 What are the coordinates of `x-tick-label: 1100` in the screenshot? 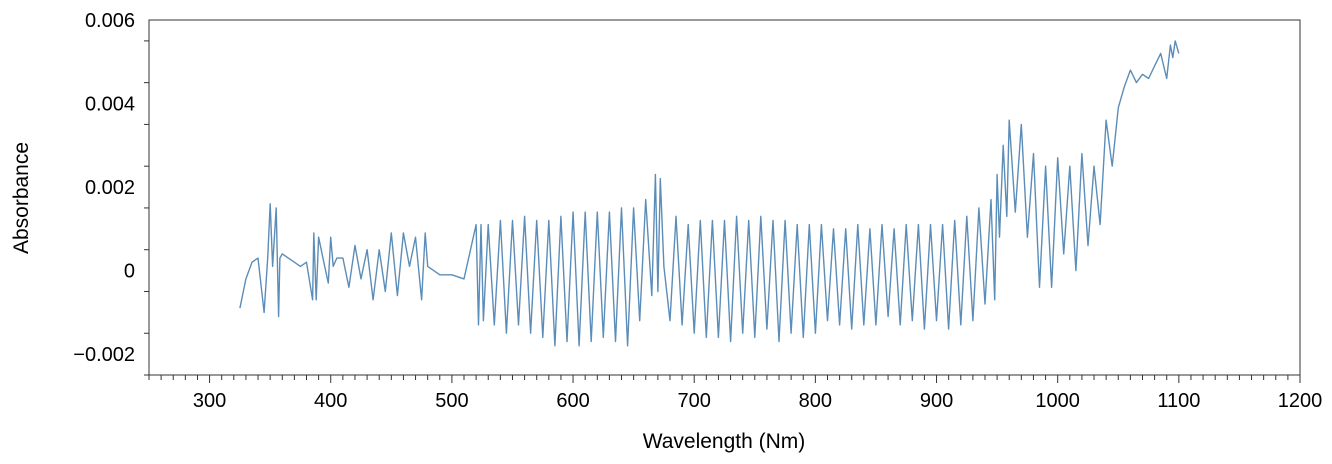 It's located at (1178, 401).